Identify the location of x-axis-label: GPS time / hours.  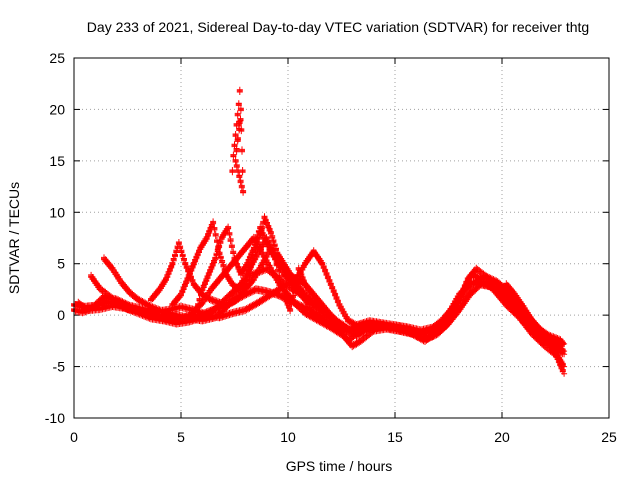
(339, 466).